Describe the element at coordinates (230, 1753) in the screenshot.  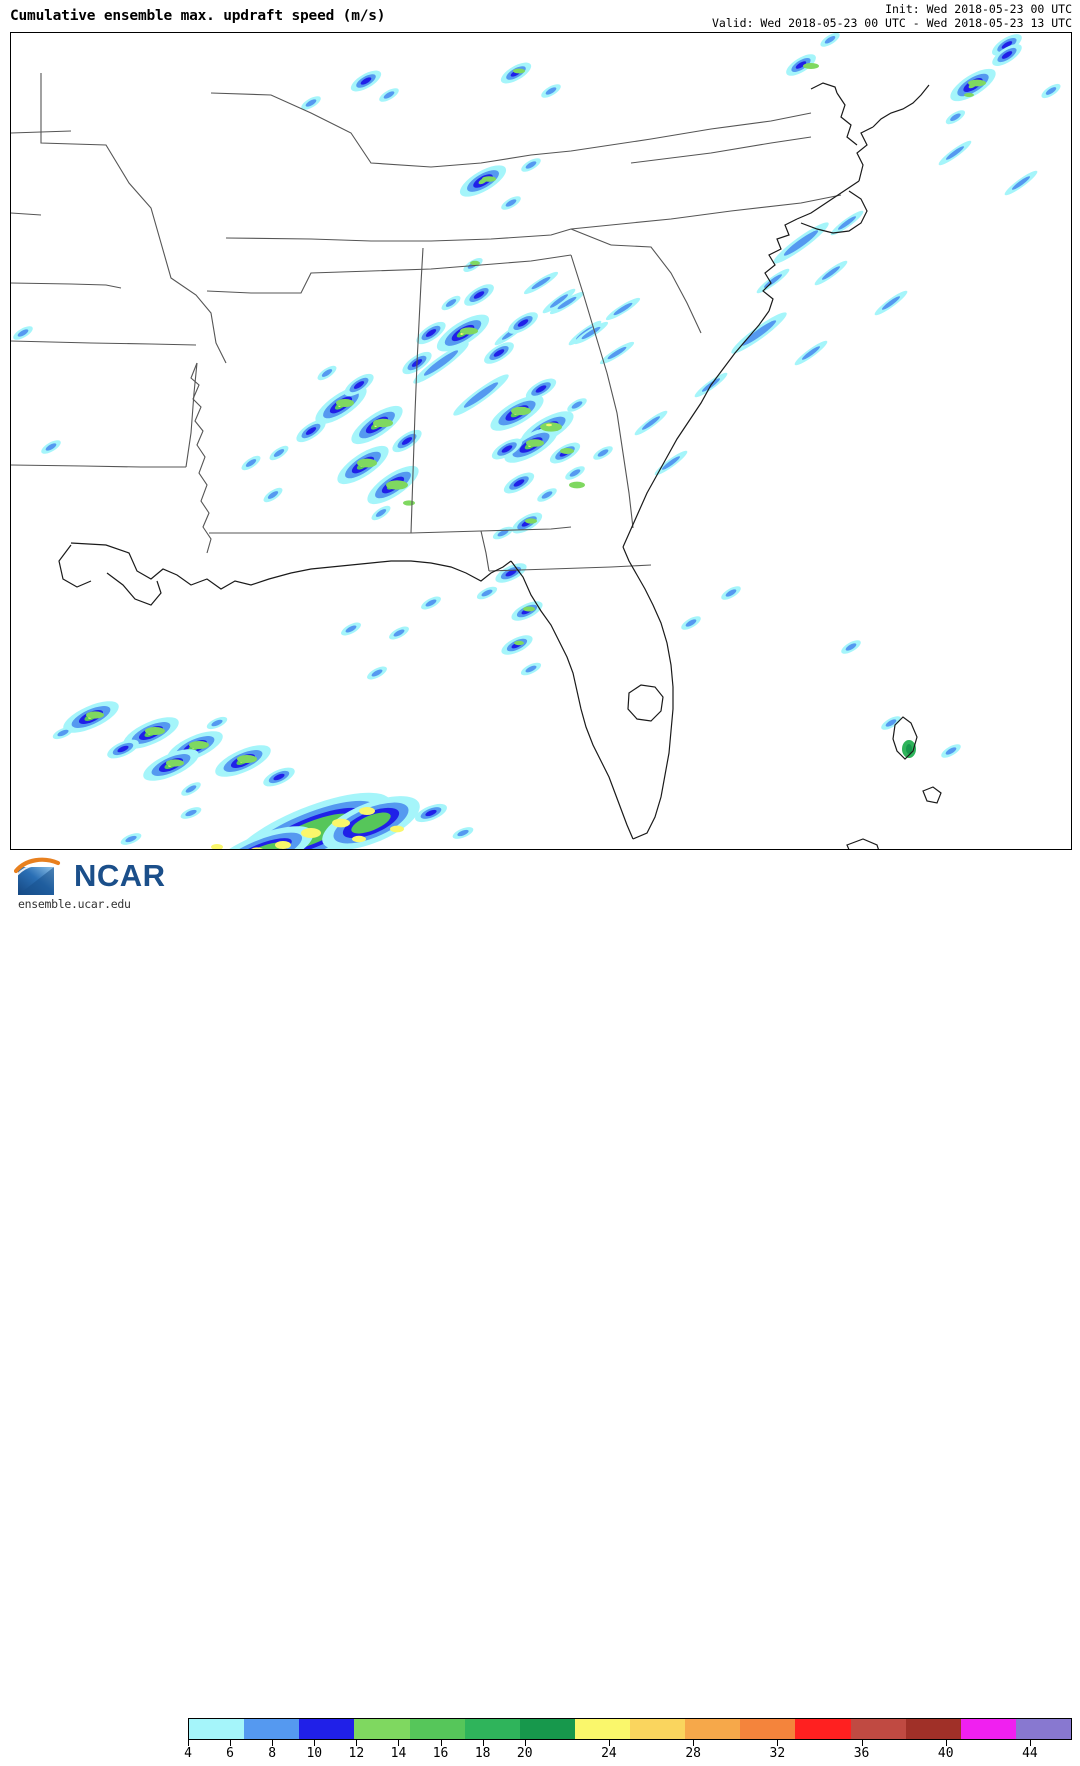
I see `colorbar-tick-label: 6` at that location.